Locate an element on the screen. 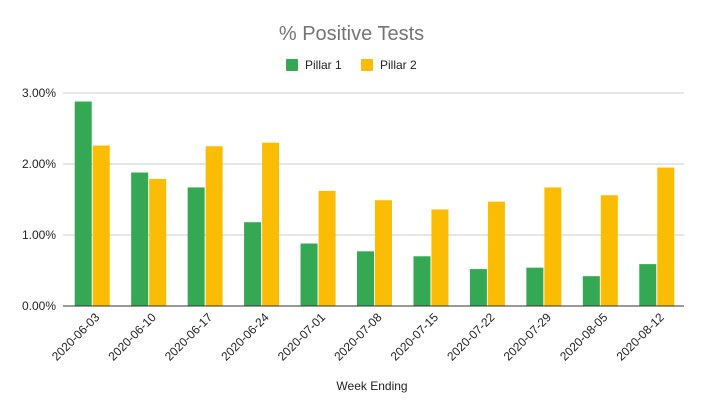 Image resolution: width=703 pixels, height=415 pixels. legend: Pillar 1 Pillar 2 is located at coordinates (351, 65).